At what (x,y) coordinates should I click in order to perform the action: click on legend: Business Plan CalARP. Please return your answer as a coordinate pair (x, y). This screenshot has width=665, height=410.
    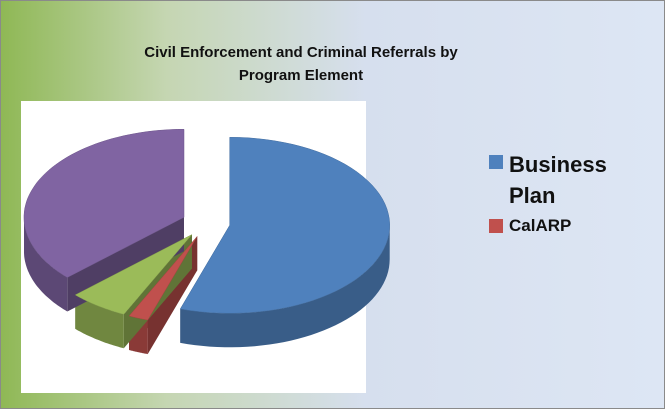
    Looking at the image, I should click on (564, 195).